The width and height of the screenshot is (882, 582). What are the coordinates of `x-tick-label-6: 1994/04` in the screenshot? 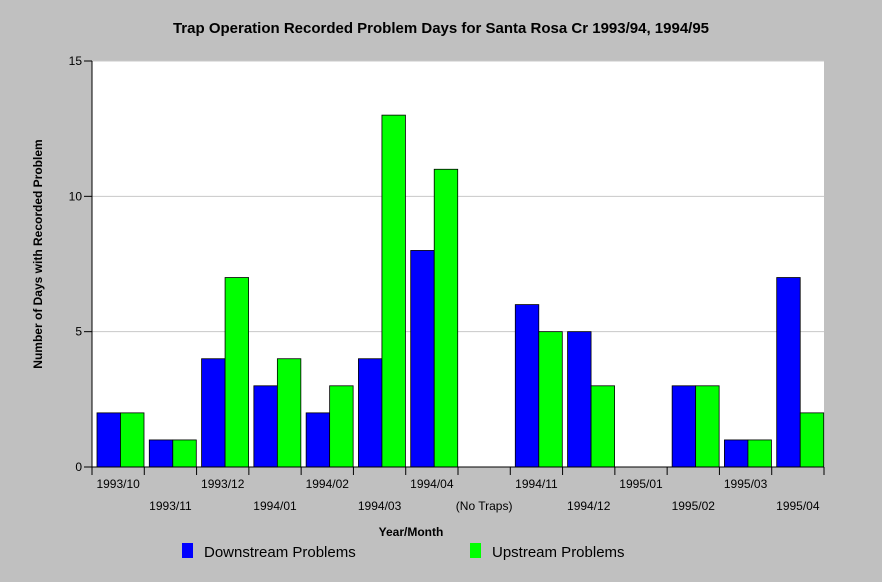 It's located at (432, 484).